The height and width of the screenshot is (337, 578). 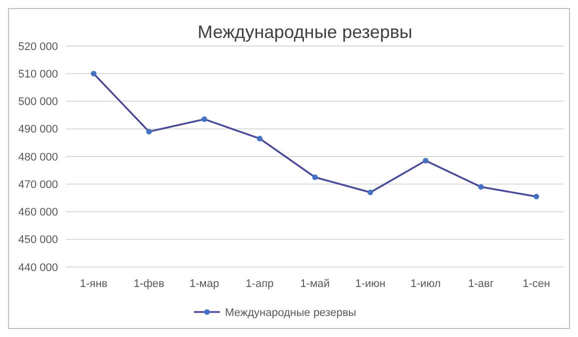 I want to click on y-tick-label: 510 000, so click(x=38, y=74).